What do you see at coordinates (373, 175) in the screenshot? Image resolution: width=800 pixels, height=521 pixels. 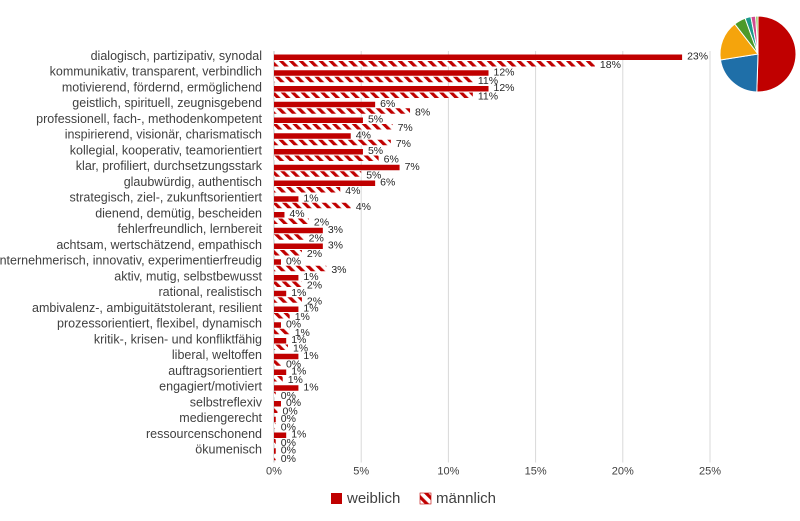 I see `data-label-maennlich: 5%` at bounding box center [373, 175].